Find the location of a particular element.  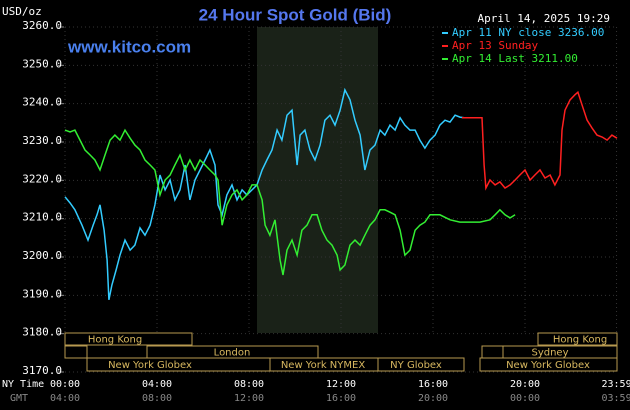

session-label: London is located at coordinates (232, 353).